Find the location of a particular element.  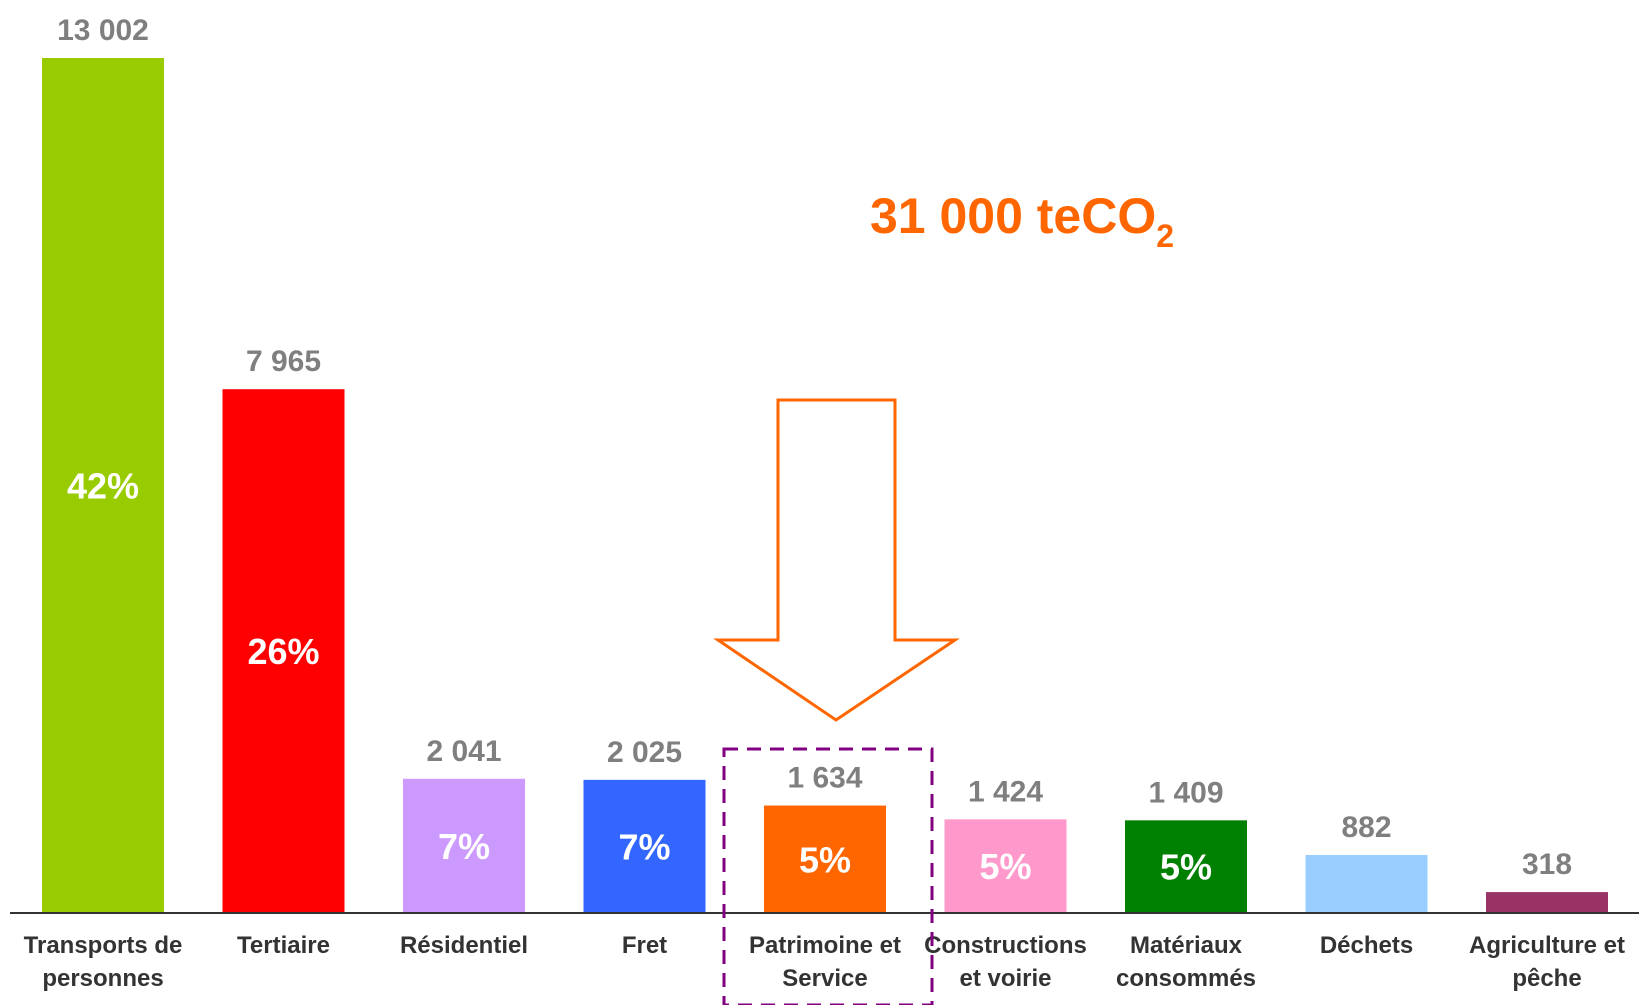

category-label-8: Agriculture et pêche is located at coordinates (1547, 962).